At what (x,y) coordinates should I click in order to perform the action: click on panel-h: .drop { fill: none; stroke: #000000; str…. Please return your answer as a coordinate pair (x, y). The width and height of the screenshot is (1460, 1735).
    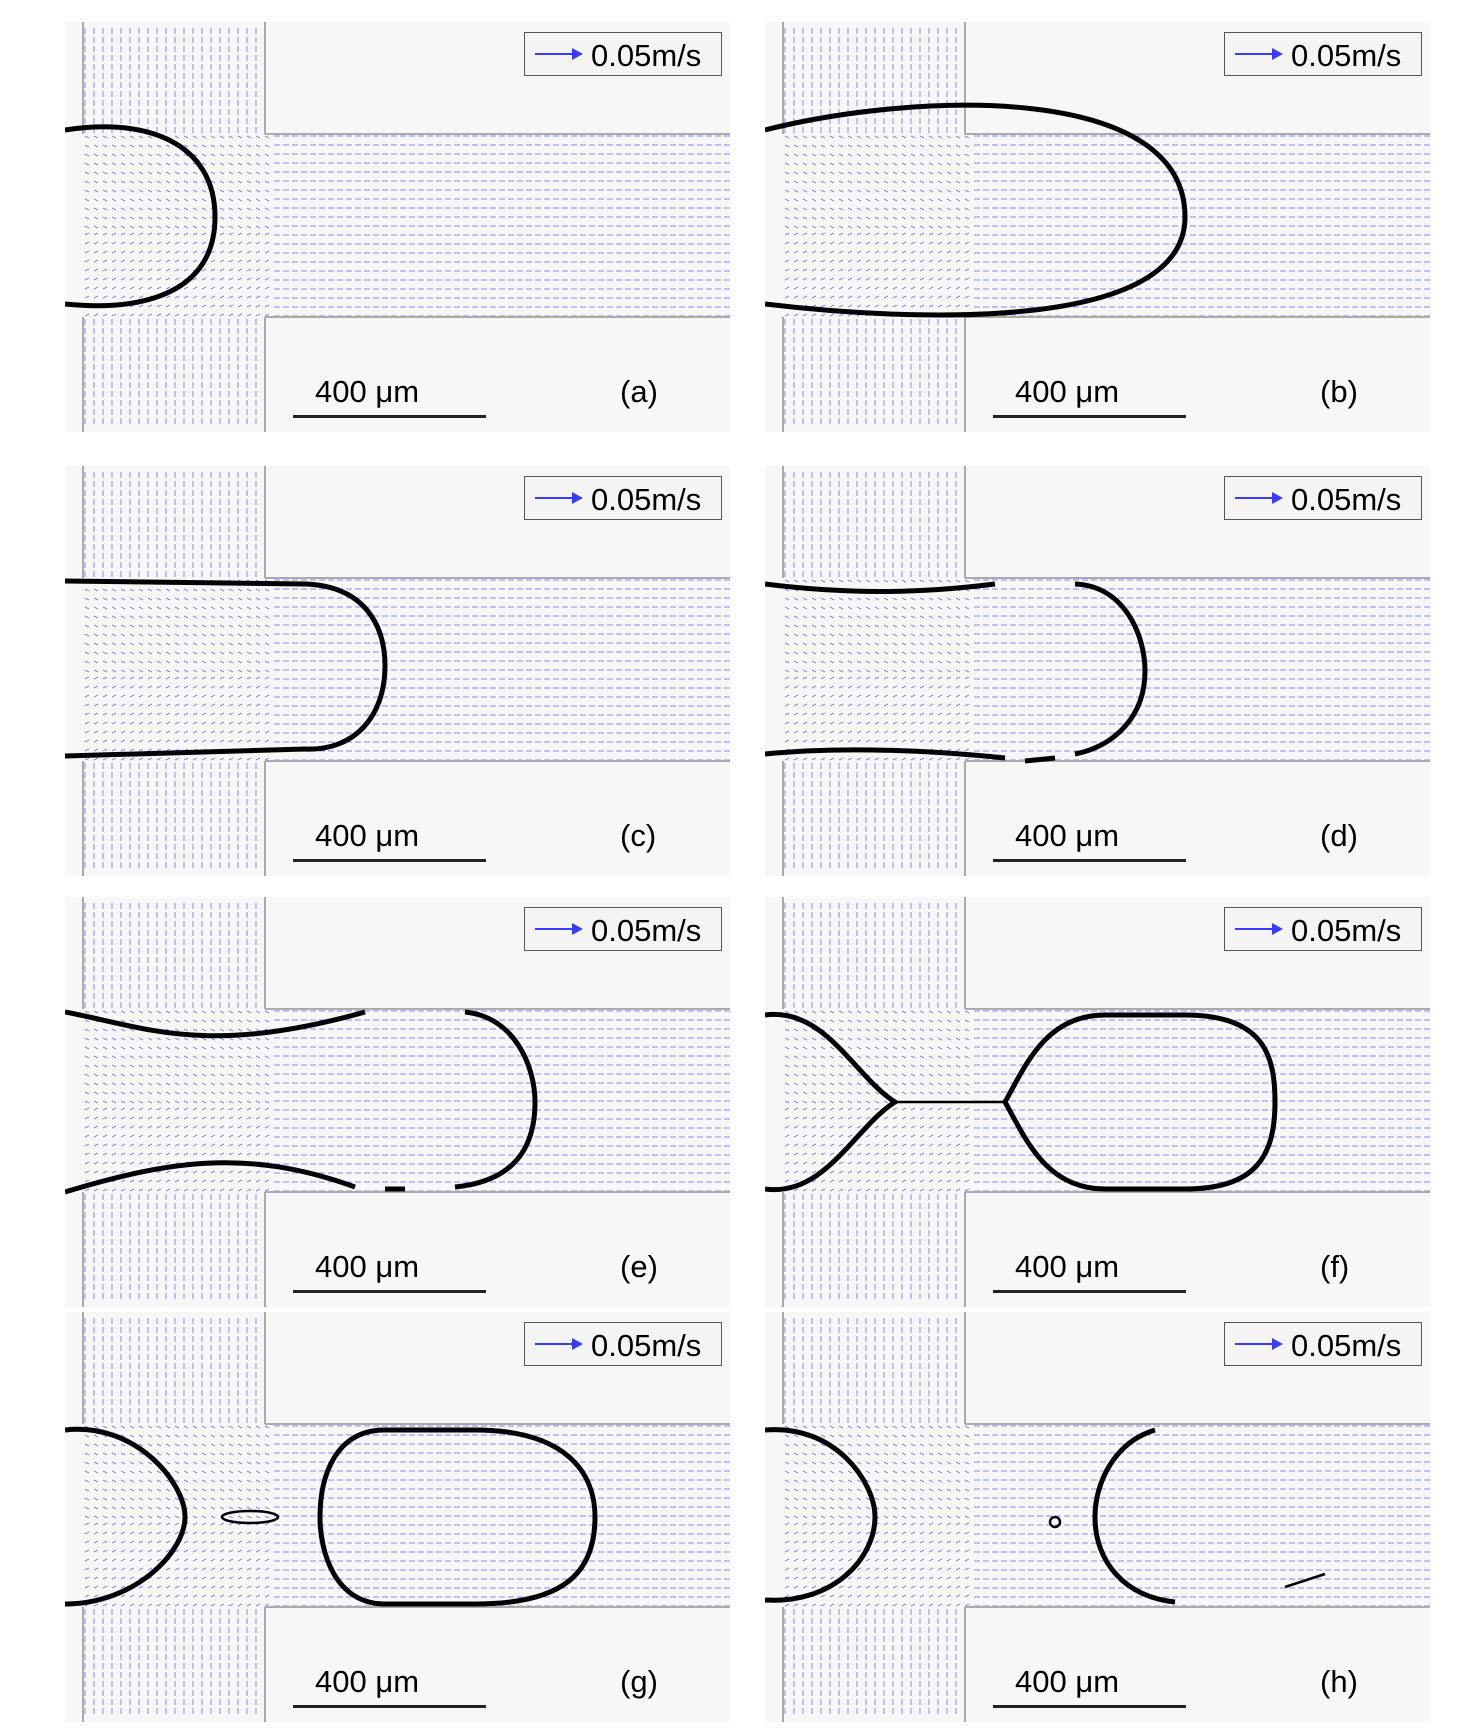
    Looking at the image, I should click on (1097, 1517).